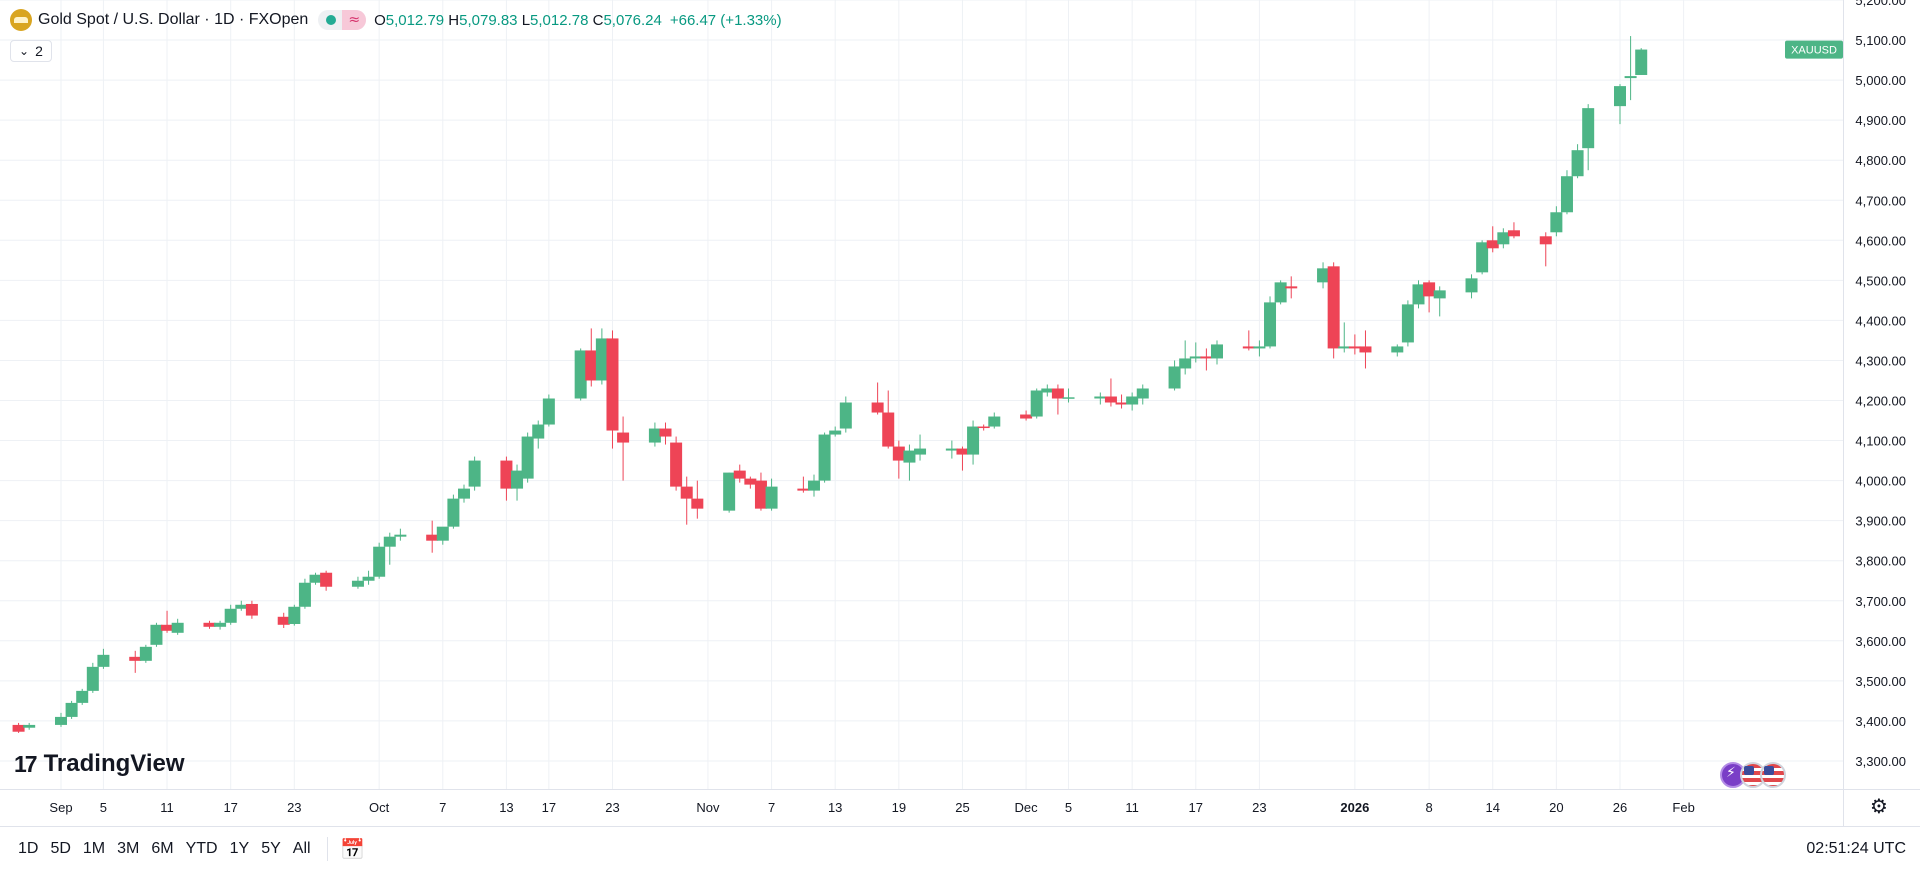 Image resolution: width=1920 pixels, height=870 pixels. What do you see at coordinates (1814, 49) in the screenshot?
I see `symbol-tag-bg` at bounding box center [1814, 49].